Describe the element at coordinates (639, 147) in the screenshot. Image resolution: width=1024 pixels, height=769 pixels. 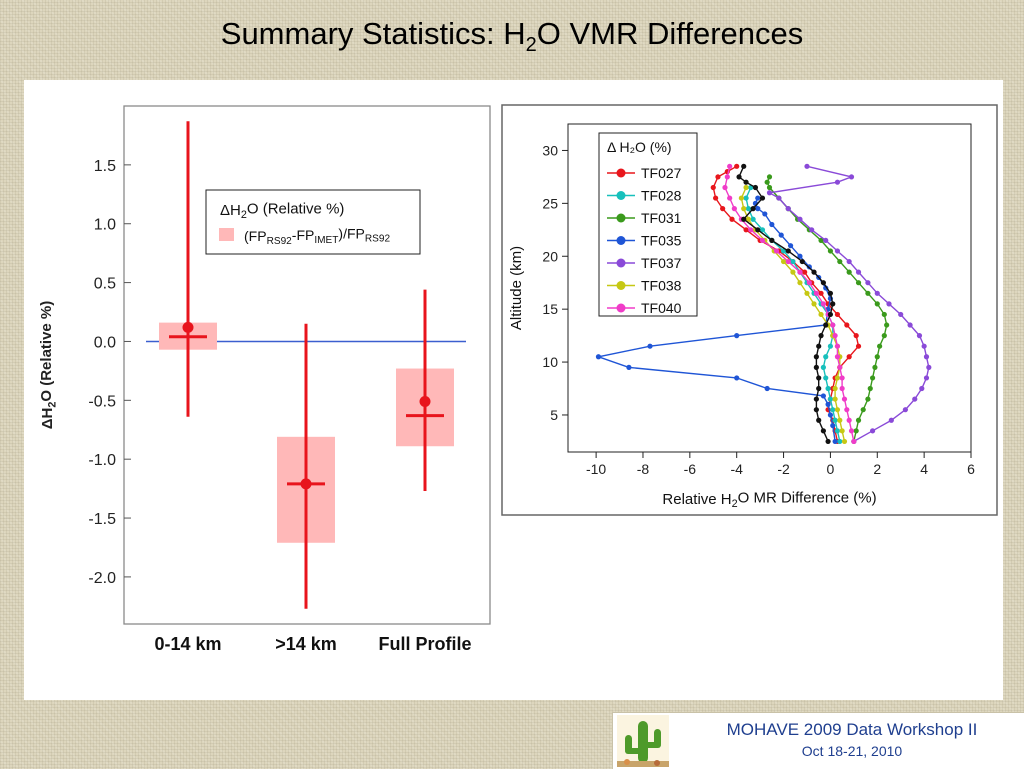
I see `legend-title: Δ H₂O (%)` at that location.